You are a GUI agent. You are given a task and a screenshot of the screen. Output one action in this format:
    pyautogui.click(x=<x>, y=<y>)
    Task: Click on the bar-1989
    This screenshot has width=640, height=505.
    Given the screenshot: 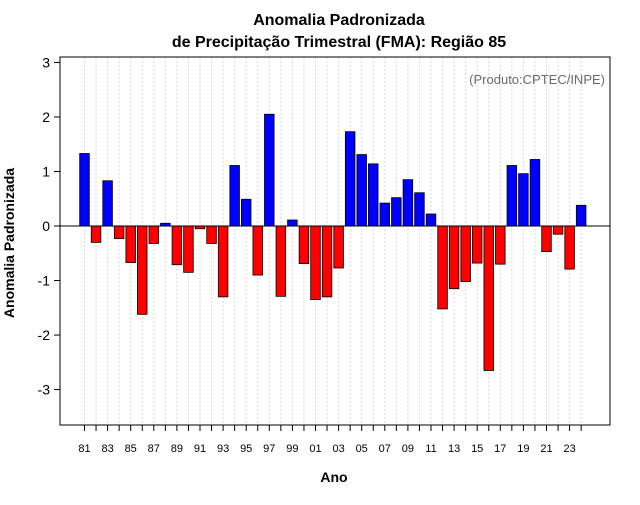 What is the action you would take?
    pyautogui.click(x=177, y=245)
    